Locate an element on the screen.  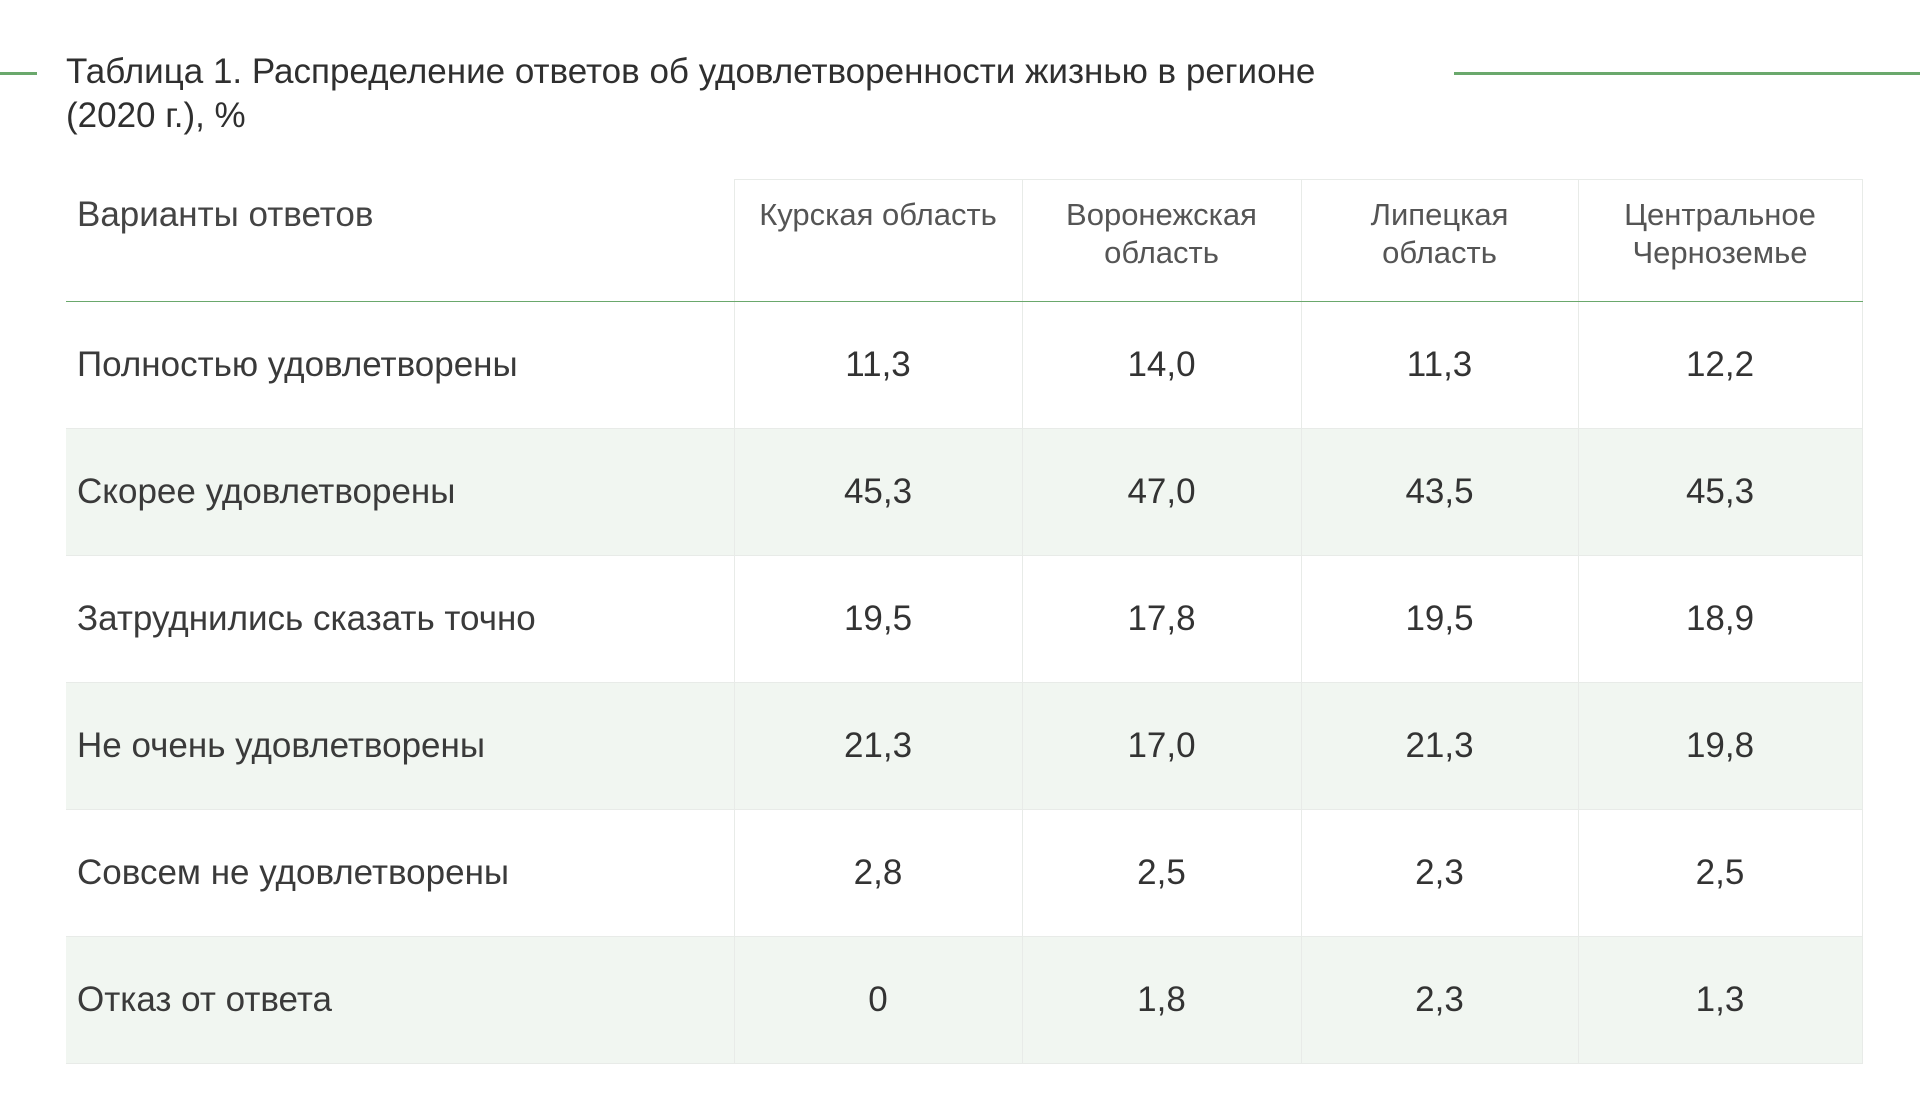
cell-value: 18,9 is located at coordinates (1720, 619).